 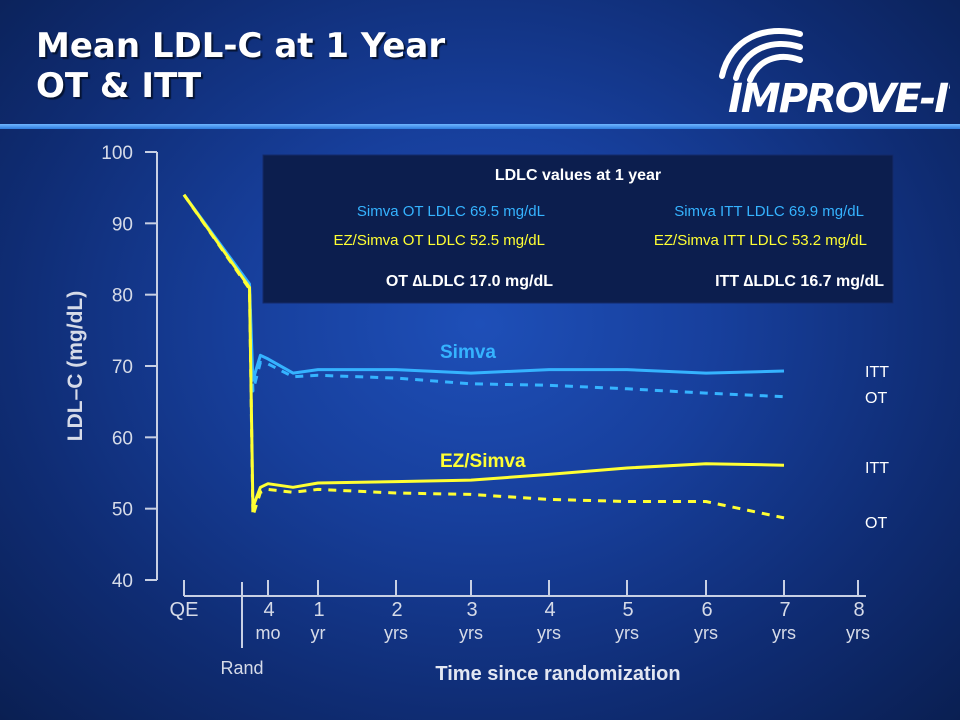 I want to click on logo-text: IMPROVE-IT, so click(x=839, y=99).